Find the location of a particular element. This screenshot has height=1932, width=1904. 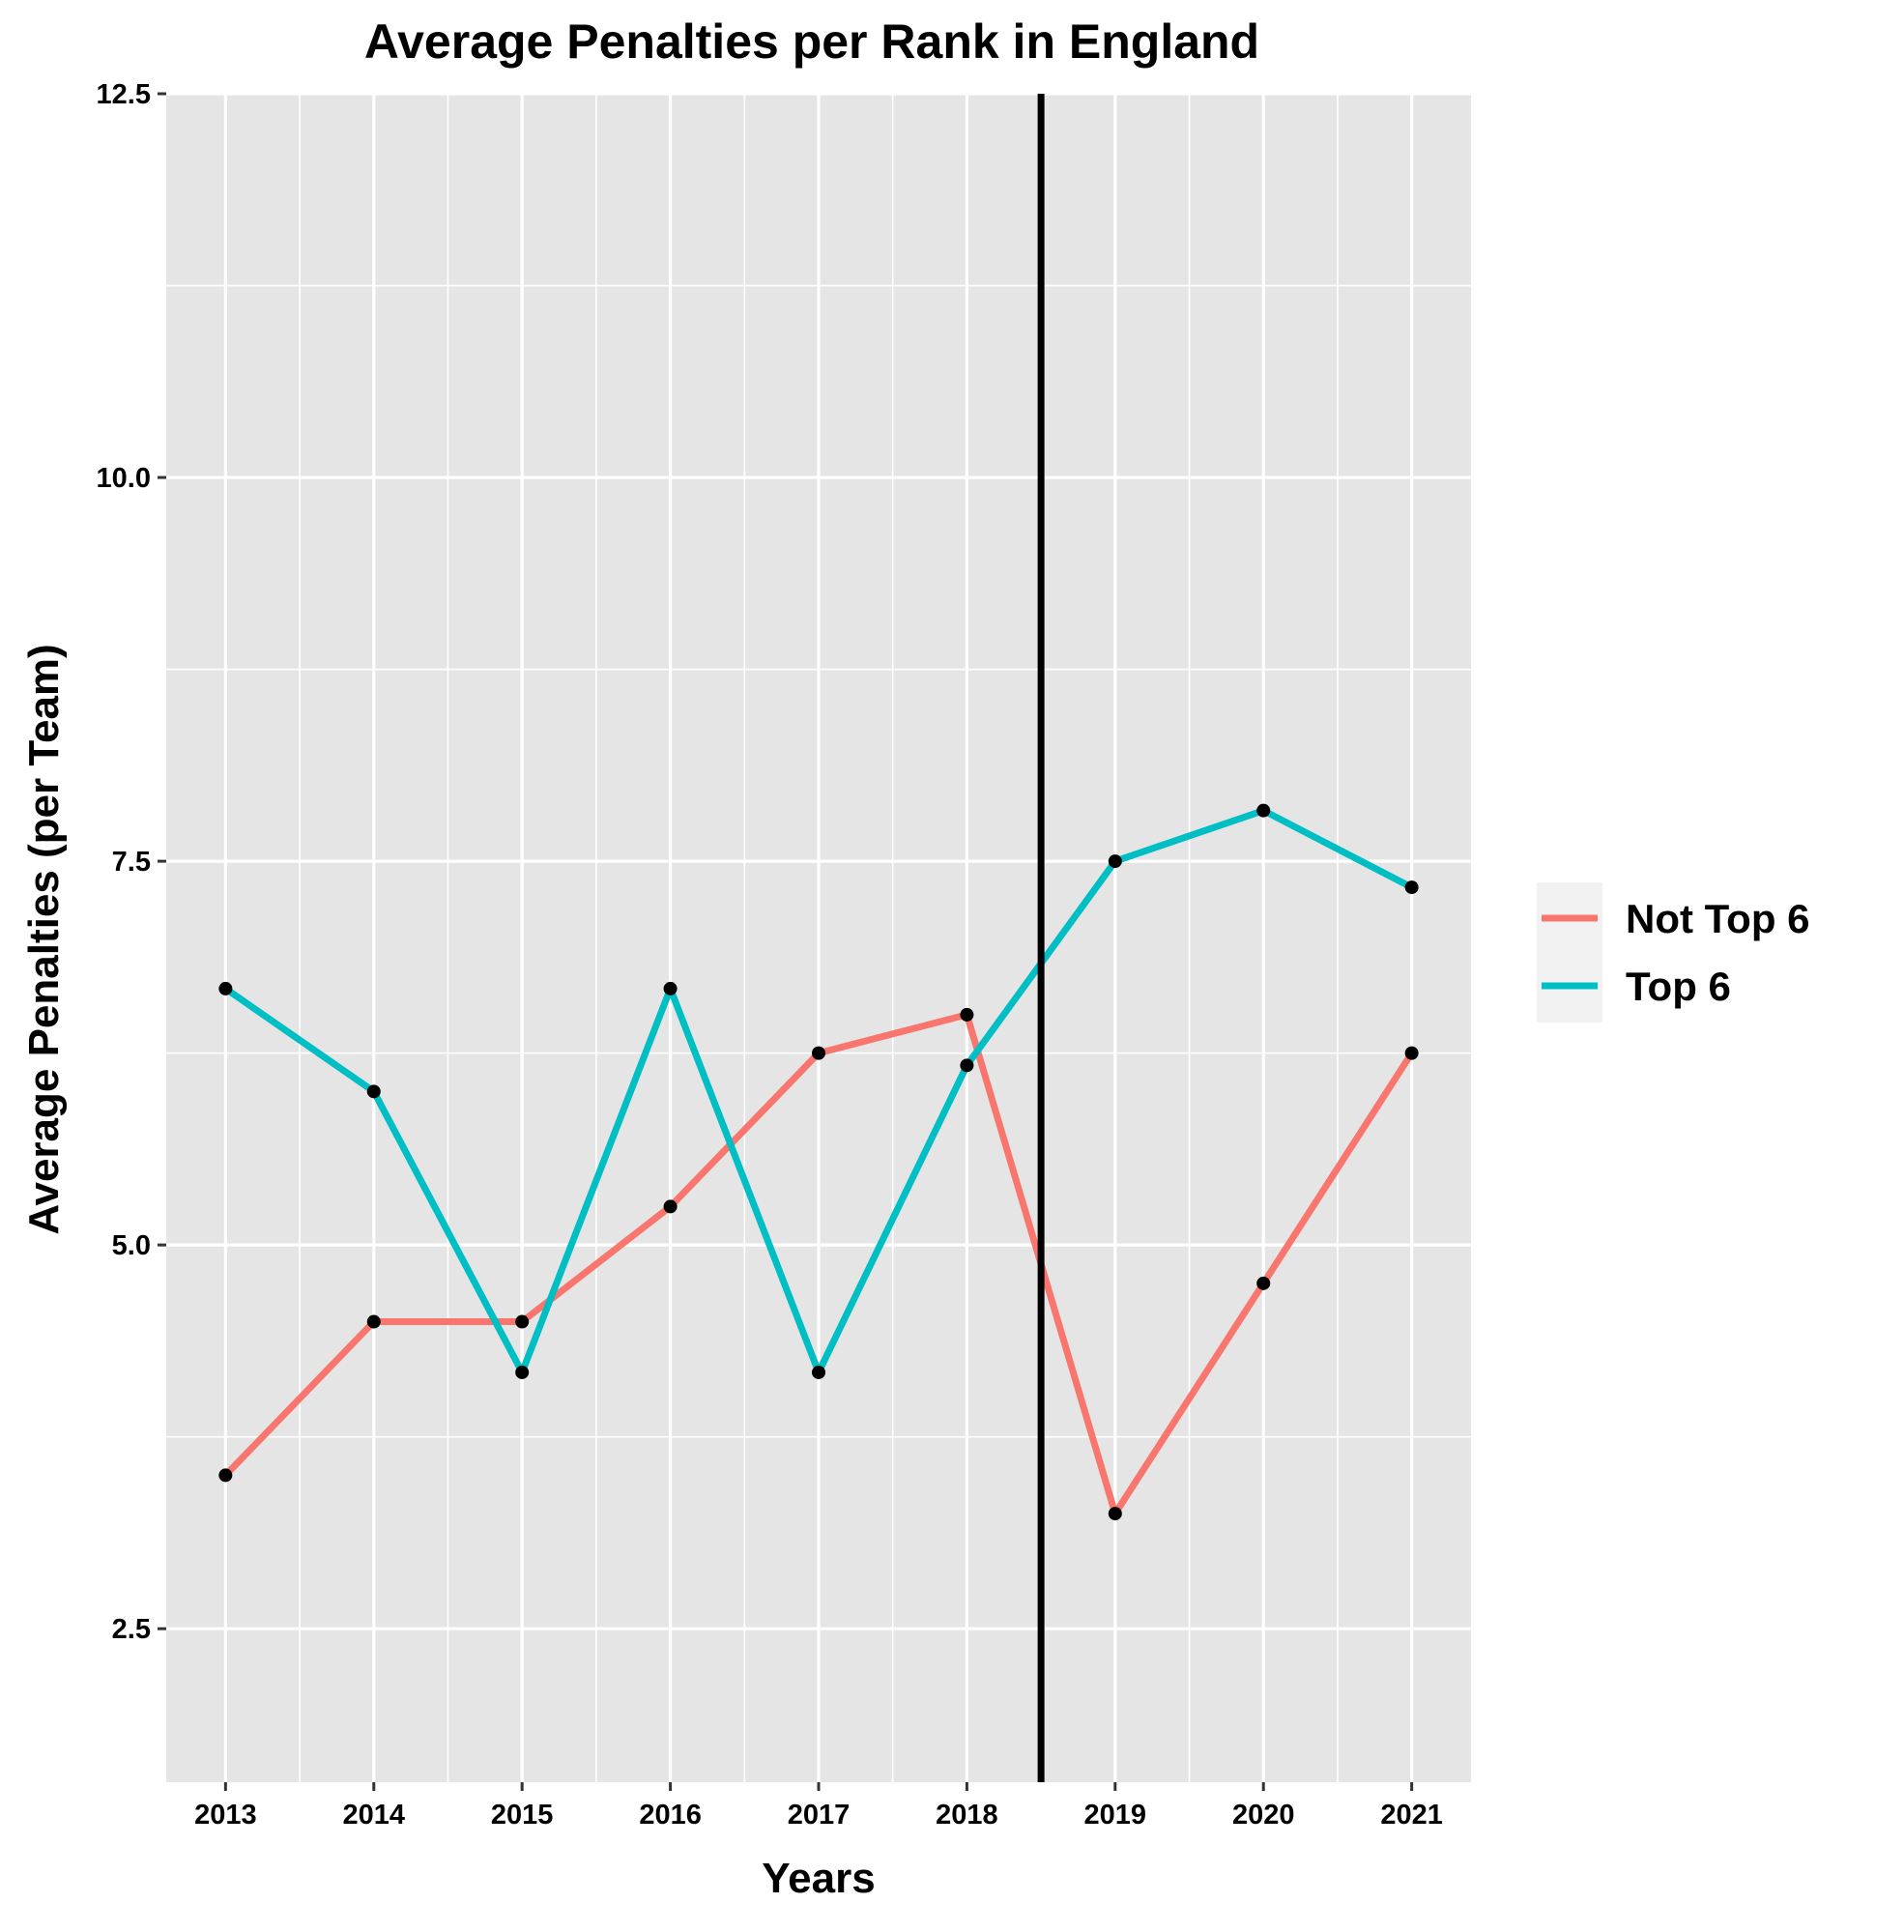

chart-title: Average Penalties per Rank in England is located at coordinates (812, 41).